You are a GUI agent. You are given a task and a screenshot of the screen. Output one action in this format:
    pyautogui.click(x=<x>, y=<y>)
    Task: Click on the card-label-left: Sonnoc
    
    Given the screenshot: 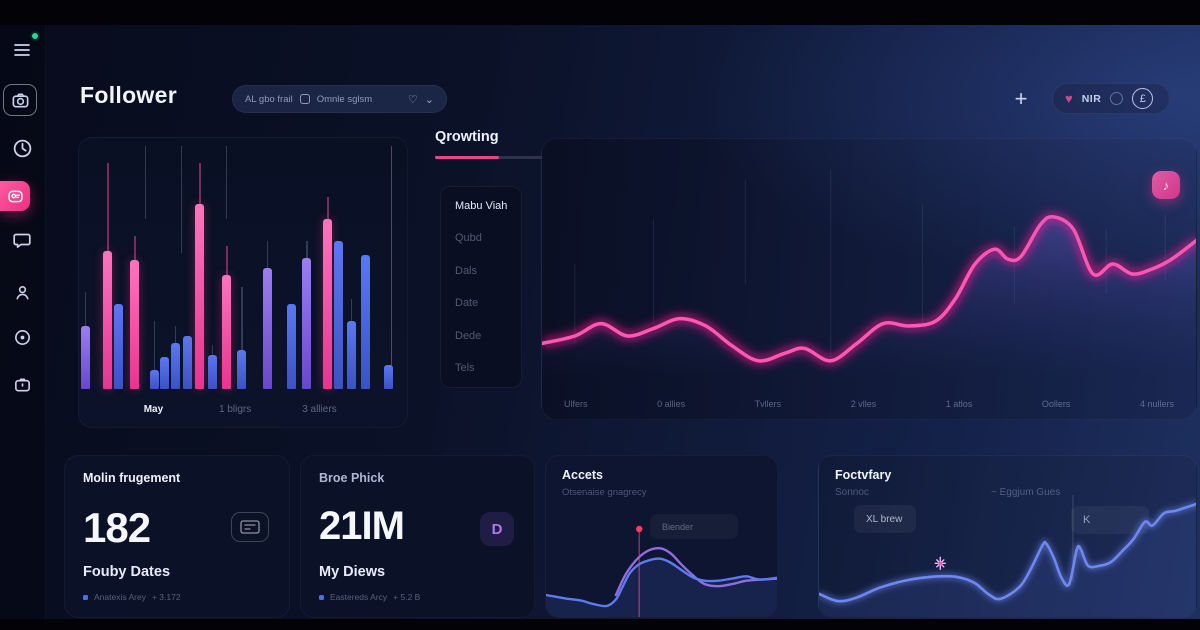 What is the action you would take?
    pyautogui.click(x=852, y=492)
    